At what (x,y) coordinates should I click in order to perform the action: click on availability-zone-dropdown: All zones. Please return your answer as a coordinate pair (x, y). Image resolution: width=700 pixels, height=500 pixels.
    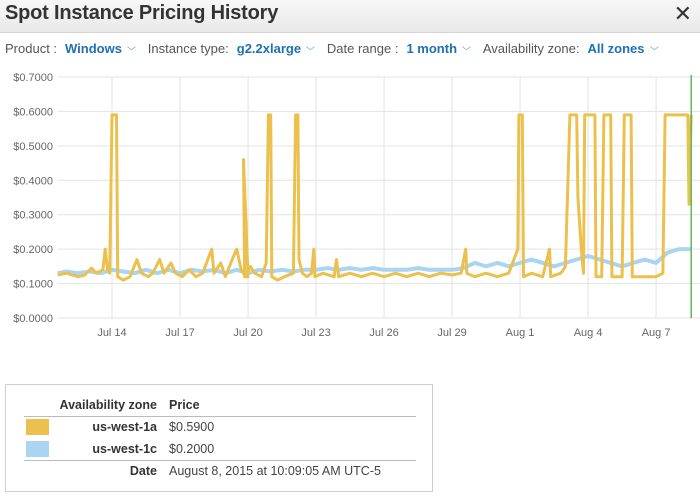
    Looking at the image, I should click on (616, 48).